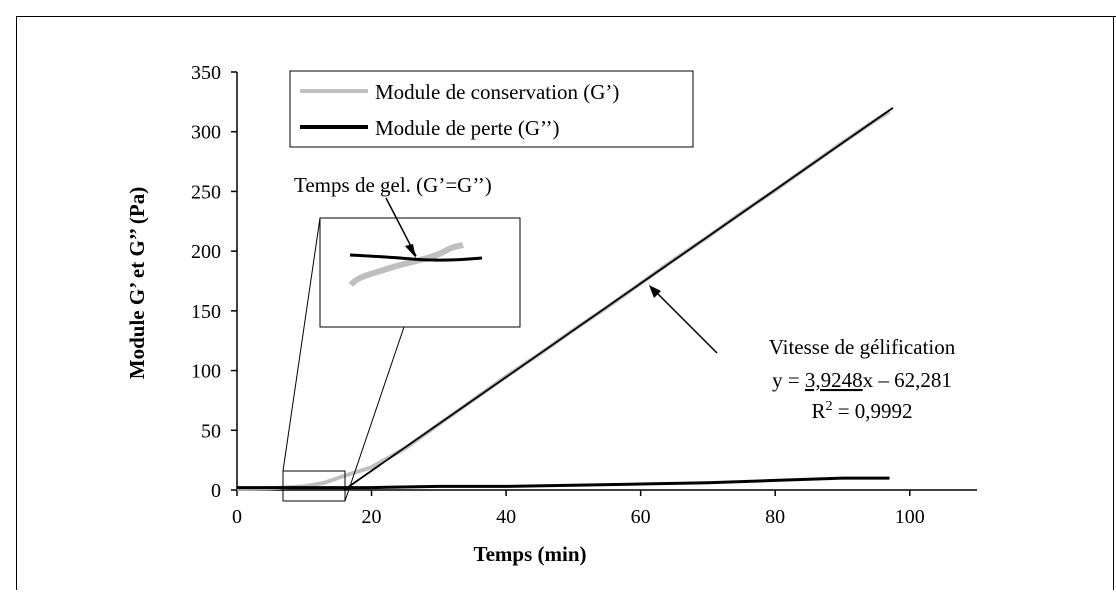 This screenshot has width=1116, height=595. I want to click on fit-r2: R2 = 0,9992, so click(861, 411).